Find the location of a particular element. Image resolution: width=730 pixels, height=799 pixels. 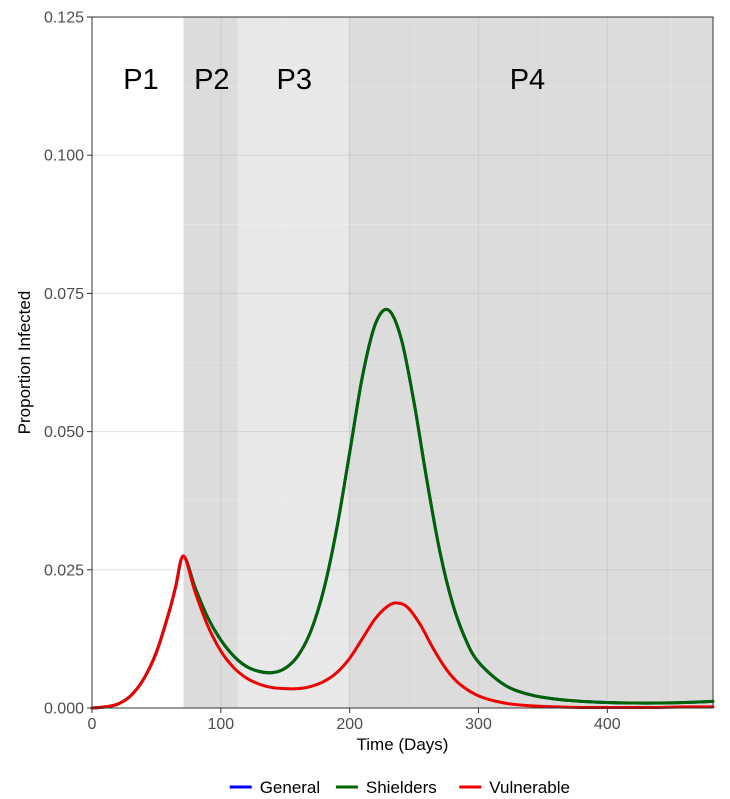

y-tick-label: 0.075 is located at coordinates (64, 294).